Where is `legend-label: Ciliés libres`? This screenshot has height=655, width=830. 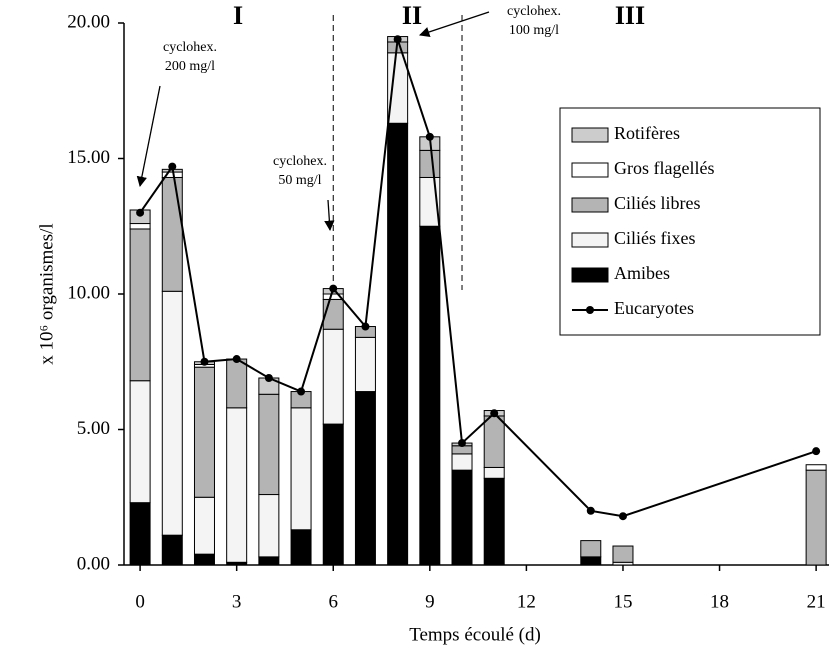 legend-label: Ciliés libres is located at coordinates (657, 203).